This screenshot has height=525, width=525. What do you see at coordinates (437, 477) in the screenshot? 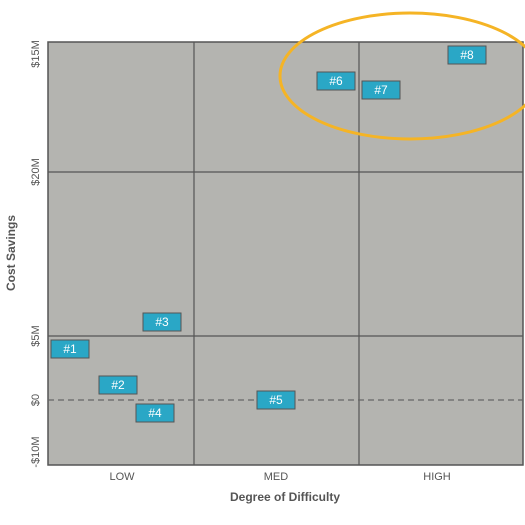
I see `x-tick-label: HIGH` at bounding box center [437, 477].